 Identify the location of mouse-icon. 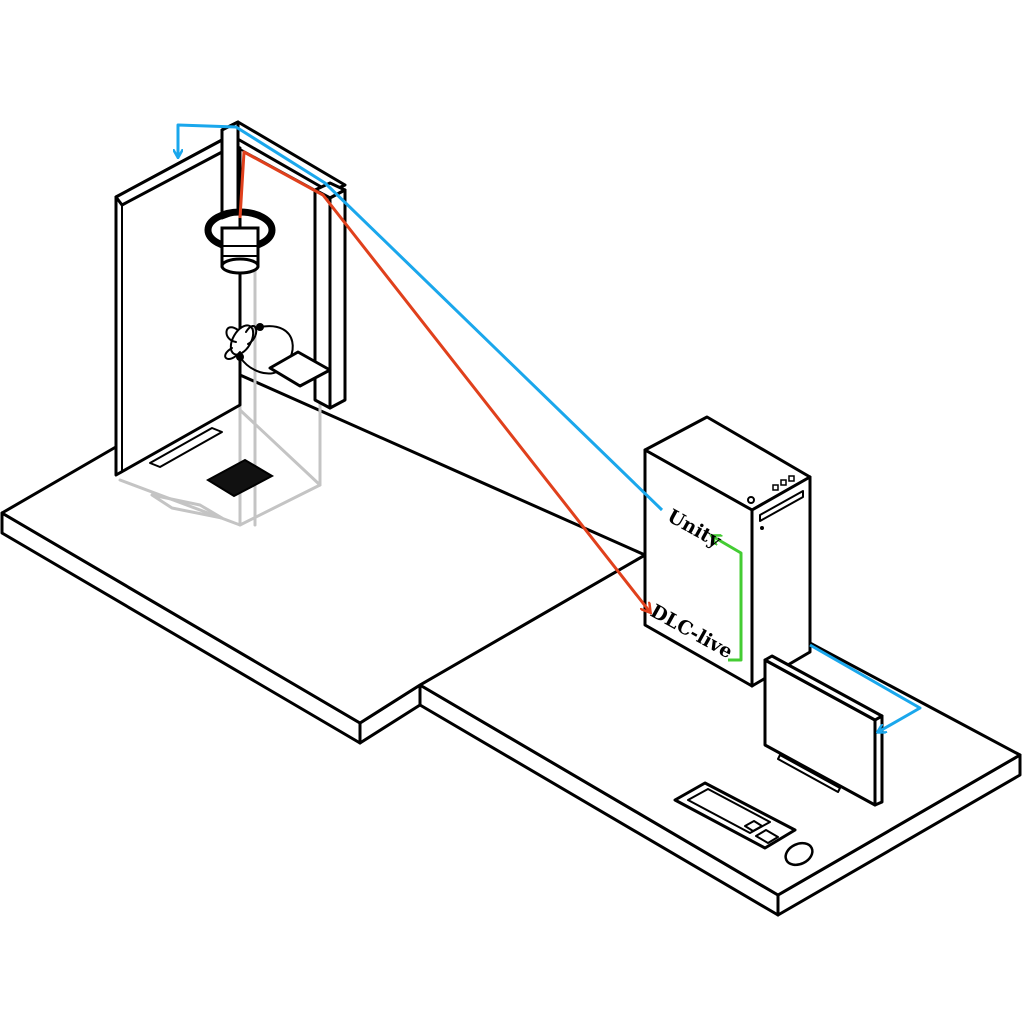
(799, 854).